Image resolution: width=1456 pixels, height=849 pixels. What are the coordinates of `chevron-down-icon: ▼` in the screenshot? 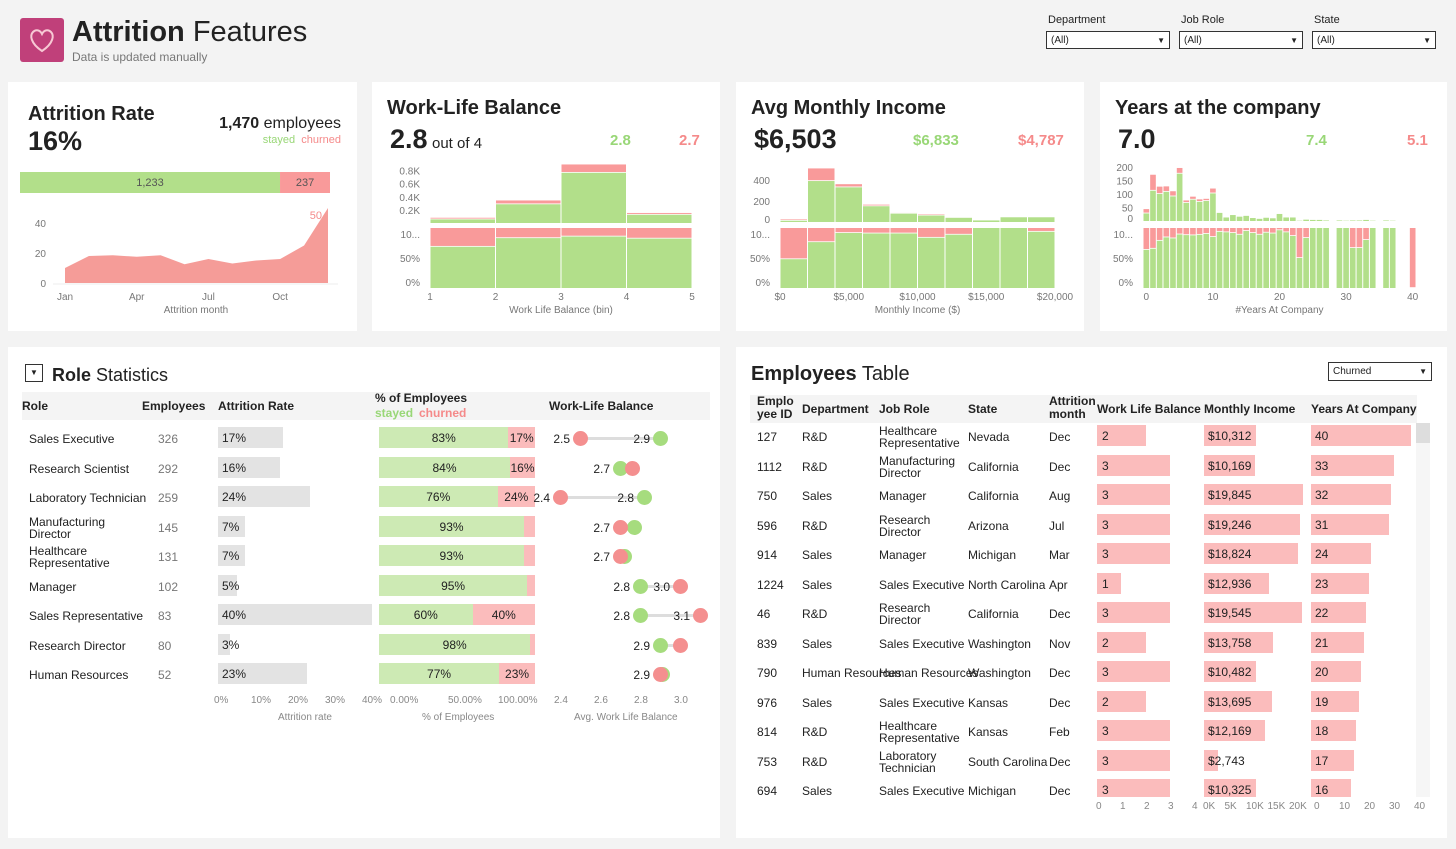 It's located at (1427, 40).